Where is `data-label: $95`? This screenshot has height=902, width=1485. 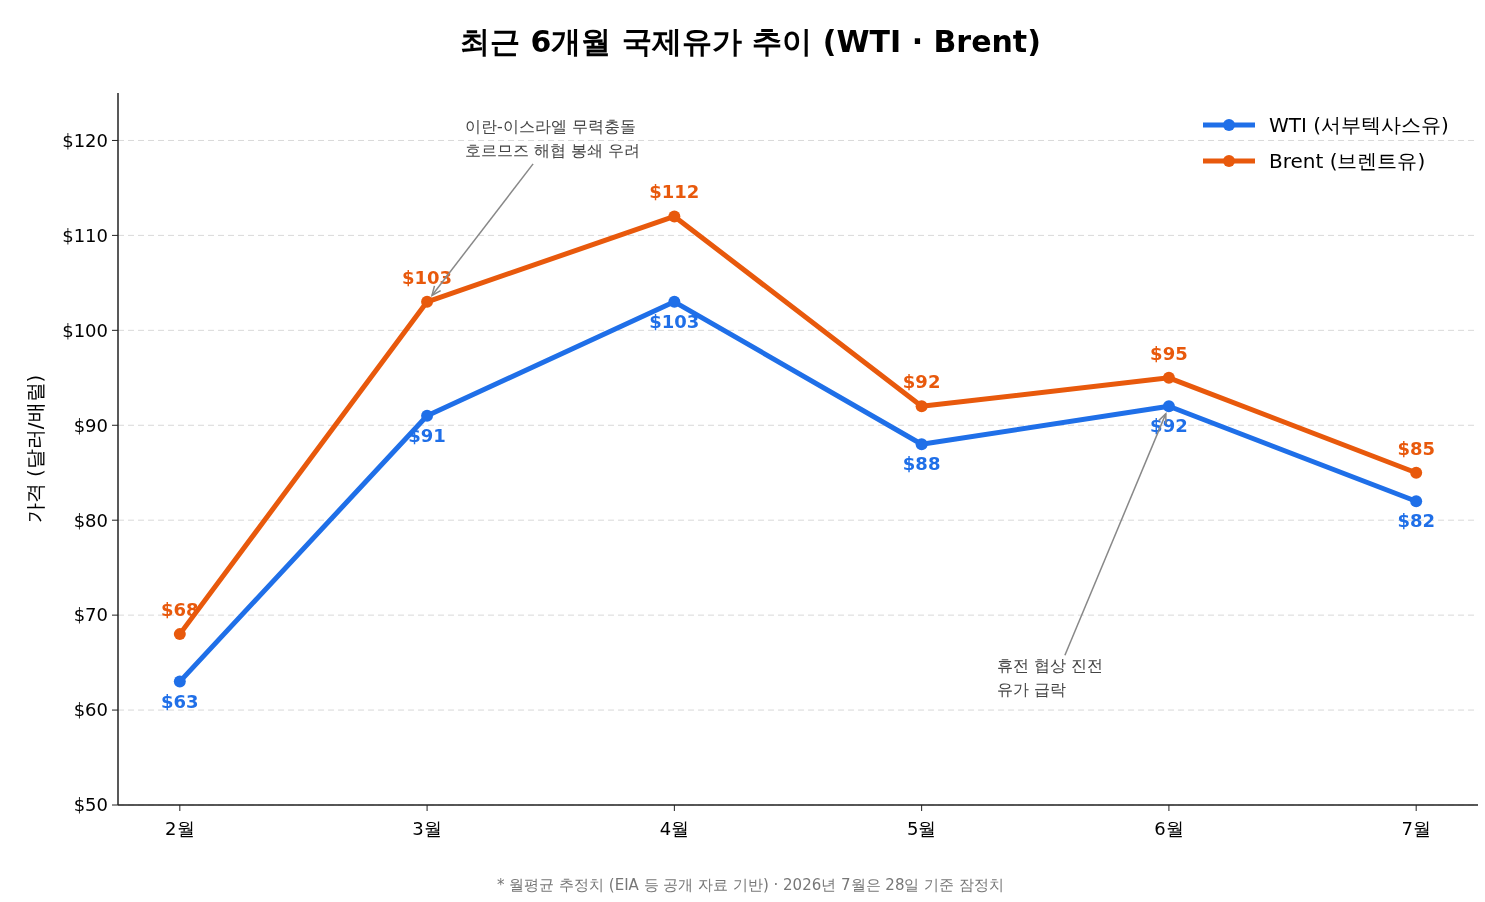 data-label: $95 is located at coordinates (1169, 353).